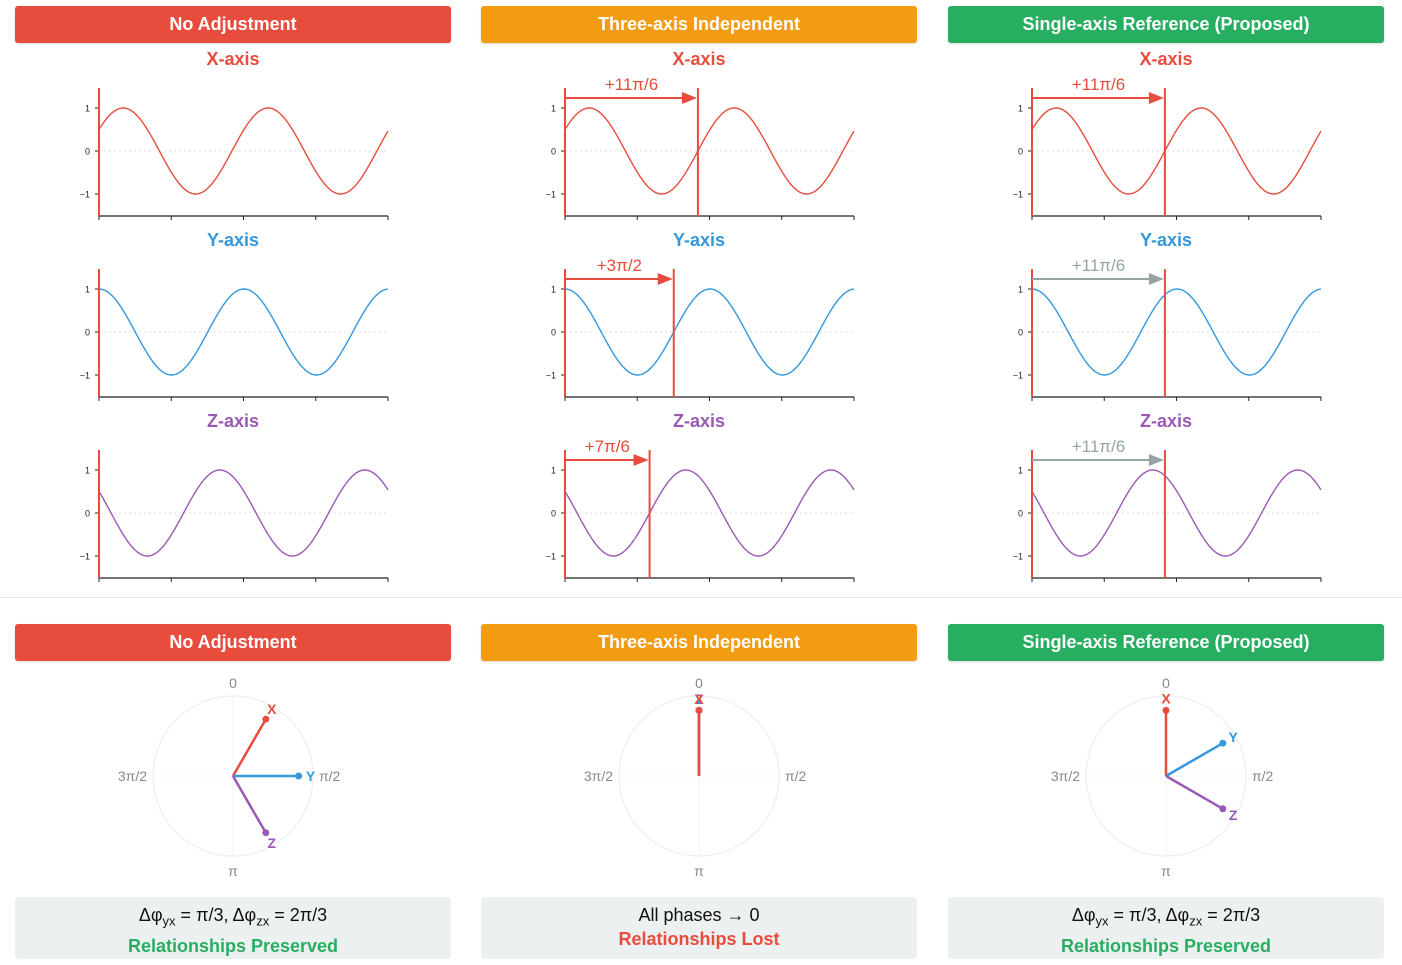  I want to click on waveform-plot: 1 0 −1 +3π/2, so click(700, 328).